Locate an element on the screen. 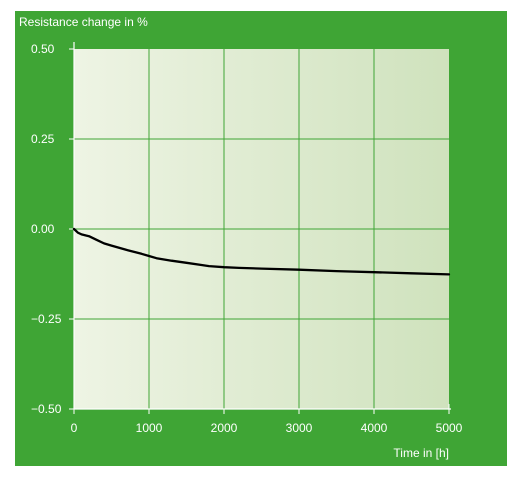  x-axis-title: Time in [h] is located at coordinates (421, 453).